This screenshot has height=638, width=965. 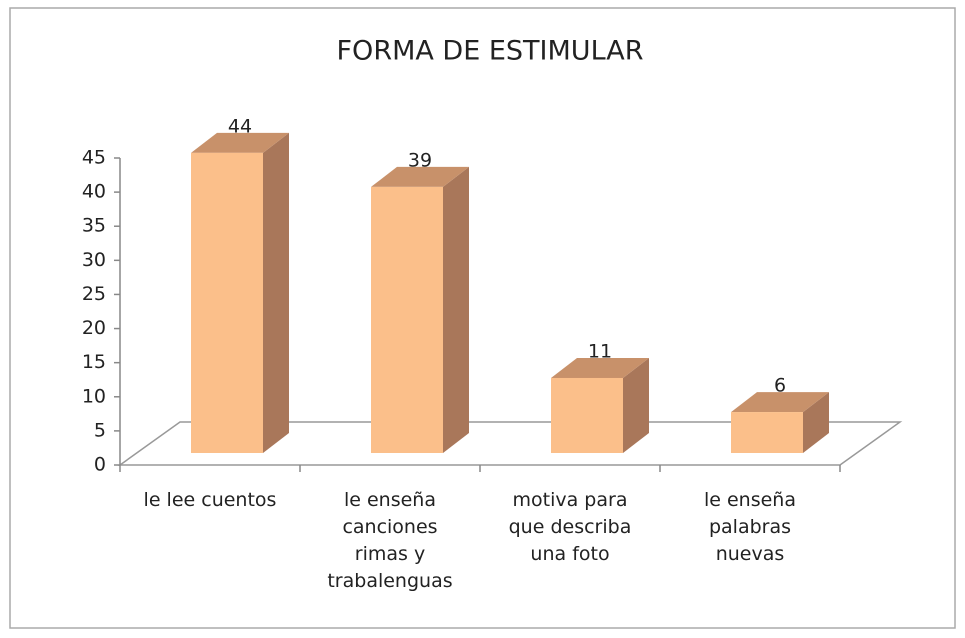 I want to click on value-label: 6, so click(x=780, y=386).